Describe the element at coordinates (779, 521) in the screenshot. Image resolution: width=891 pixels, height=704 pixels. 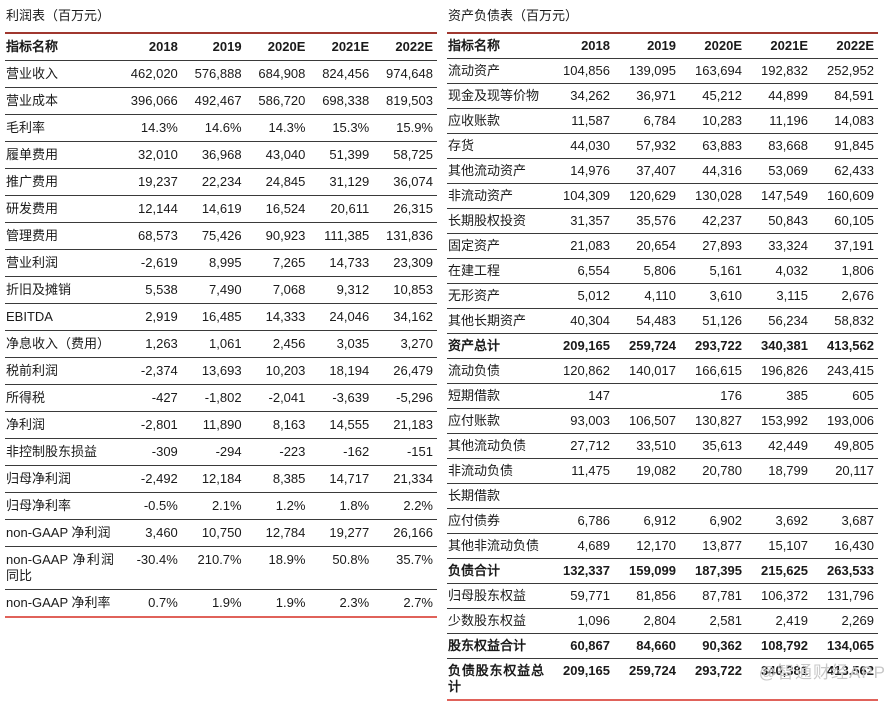
I see `cell-value: 3,692` at that location.